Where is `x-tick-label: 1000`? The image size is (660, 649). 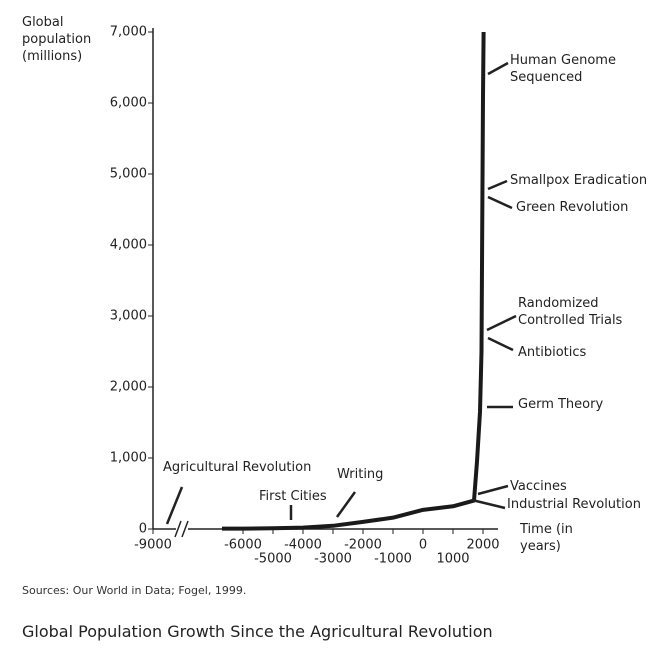 x-tick-label: 1000 is located at coordinates (452, 559).